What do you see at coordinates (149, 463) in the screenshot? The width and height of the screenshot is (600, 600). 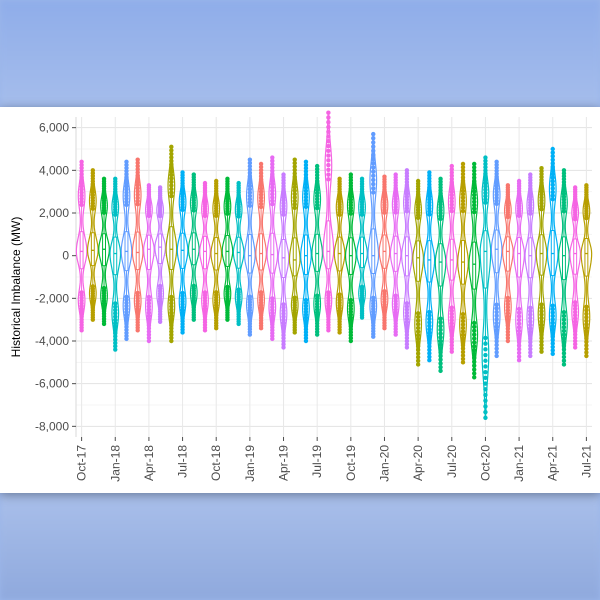 I see `x-tick-label: Apr-18` at bounding box center [149, 463].